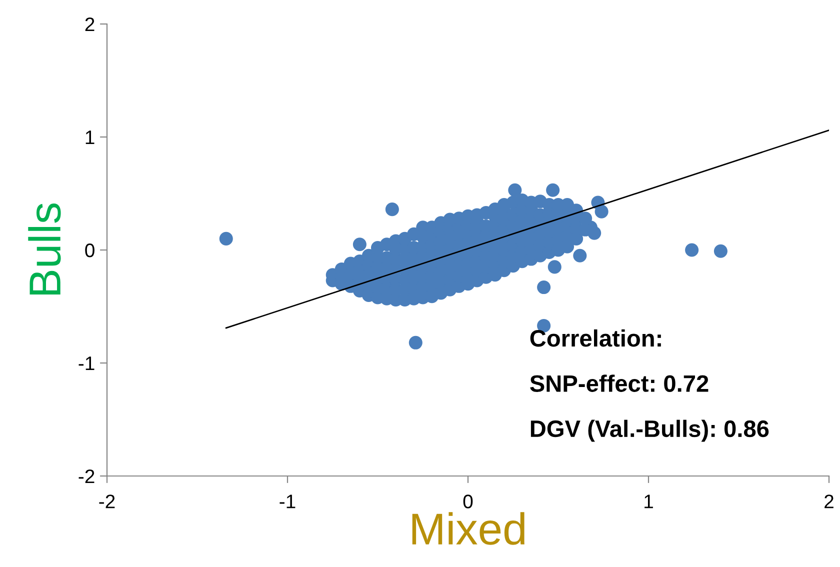  Describe the element at coordinates (90, 137) in the screenshot. I see `y-tick-label: 1` at that location.